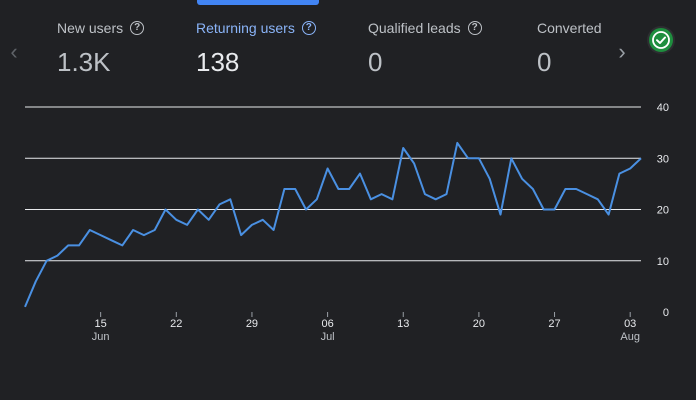 The width and height of the screenshot is (696, 400). Describe the element at coordinates (84, 62) in the screenshot. I see `tab-value: 1.3K` at that location.